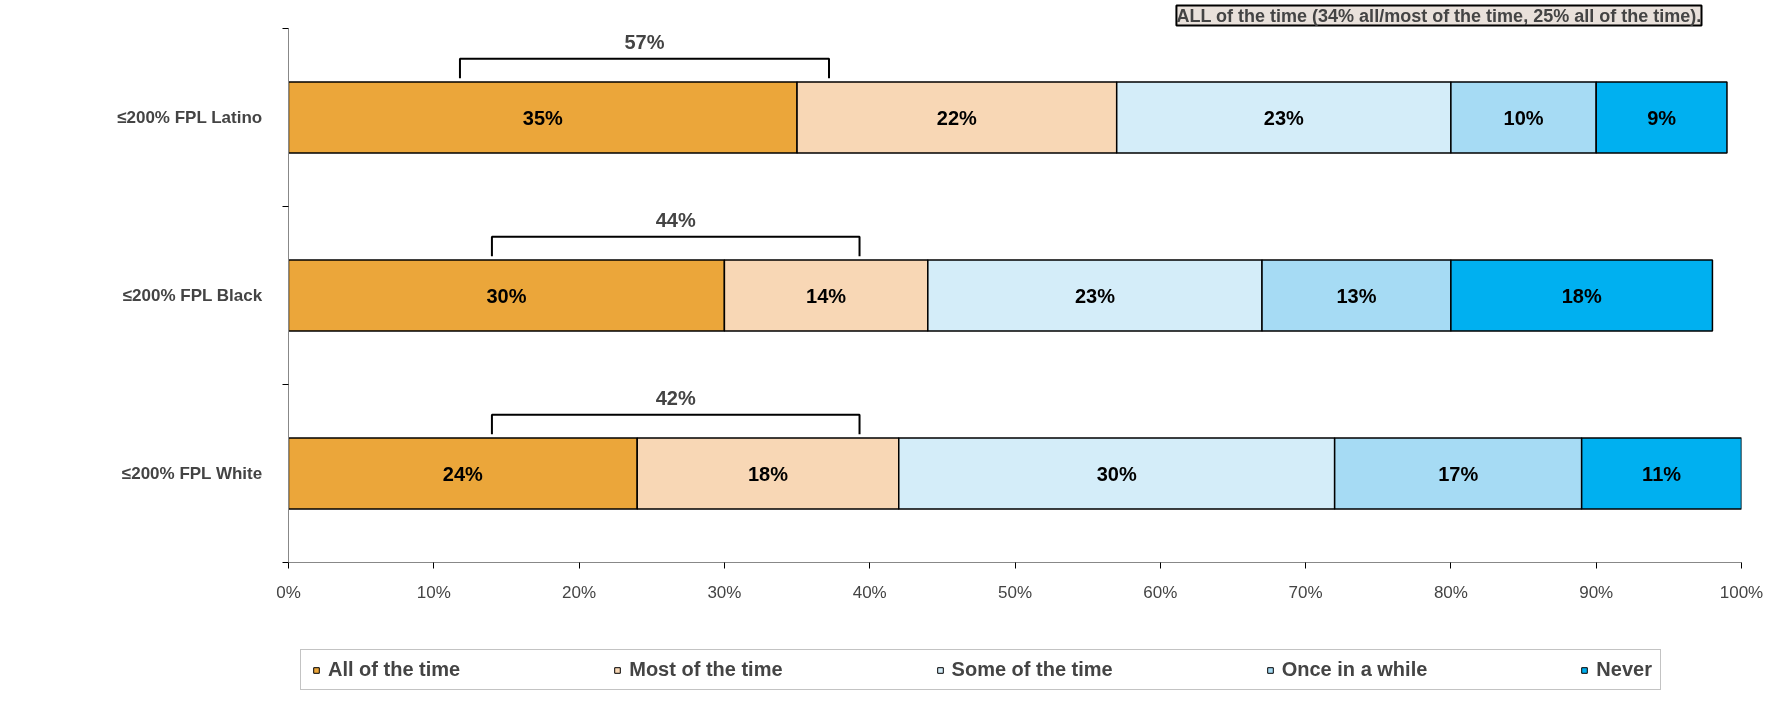 The image size is (1791, 714). I want to click on data-label: 14%, so click(826, 295).